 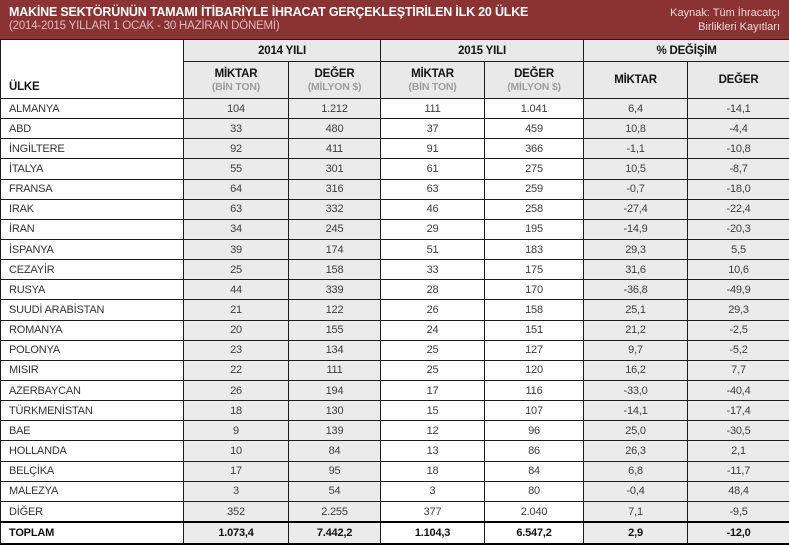 What do you see at coordinates (92, 471) in the screenshot?
I see `country-cell: BELÇİKA` at bounding box center [92, 471].